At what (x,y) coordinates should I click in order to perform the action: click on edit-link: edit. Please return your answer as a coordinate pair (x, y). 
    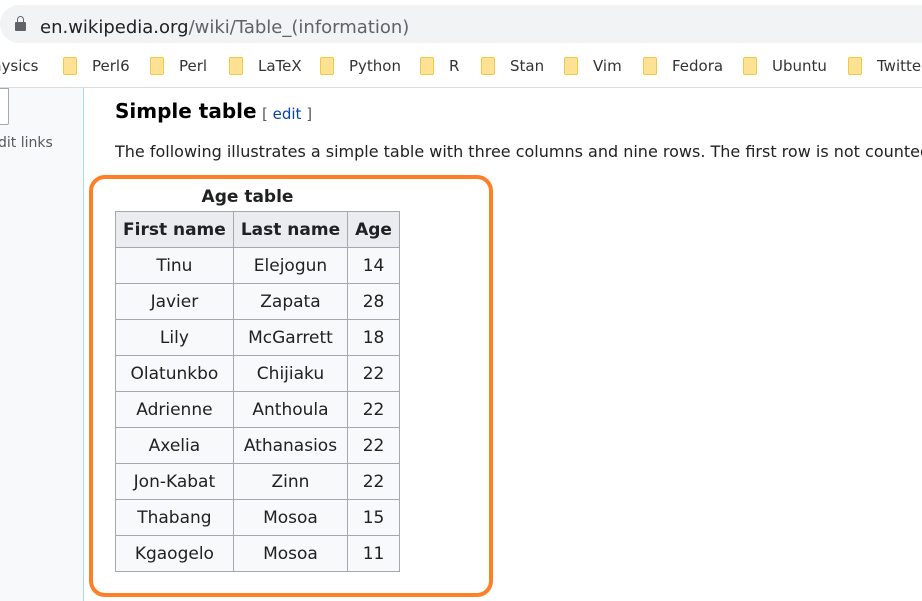
    Looking at the image, I should click on (287, 114).